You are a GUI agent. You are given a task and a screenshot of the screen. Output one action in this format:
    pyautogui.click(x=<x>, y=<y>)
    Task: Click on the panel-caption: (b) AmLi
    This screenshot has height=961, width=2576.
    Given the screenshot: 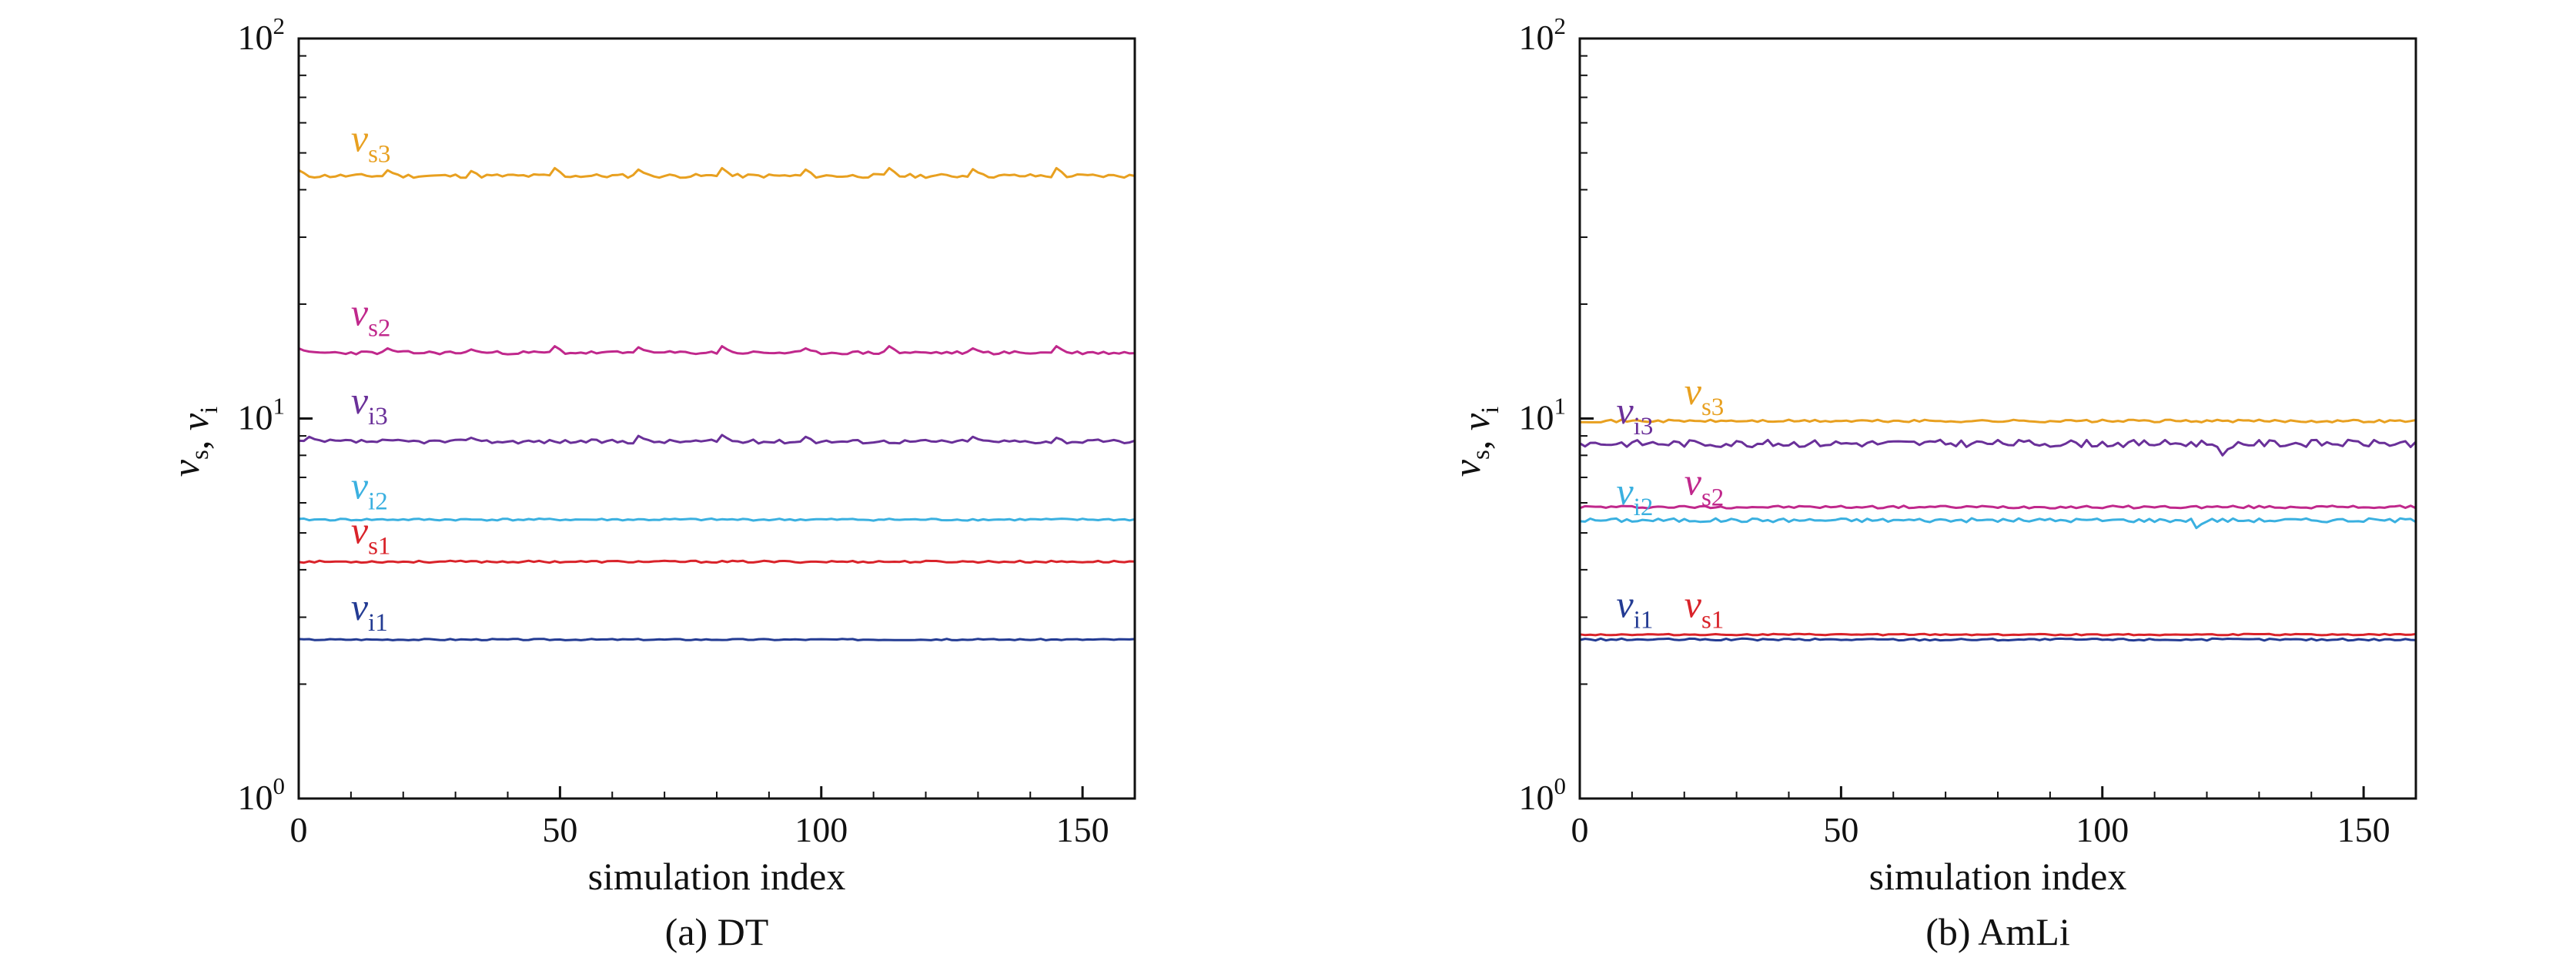 What is the action you would take?
    pyautogui.click(x=1997, y=932)
    